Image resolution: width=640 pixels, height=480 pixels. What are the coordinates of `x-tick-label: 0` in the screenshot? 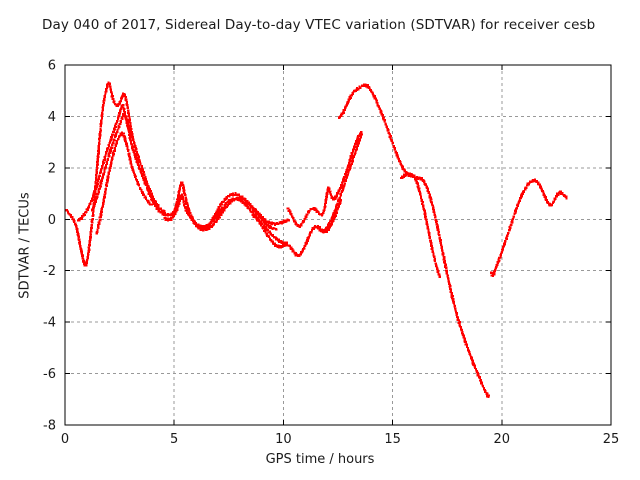 It's located at (65, 439).